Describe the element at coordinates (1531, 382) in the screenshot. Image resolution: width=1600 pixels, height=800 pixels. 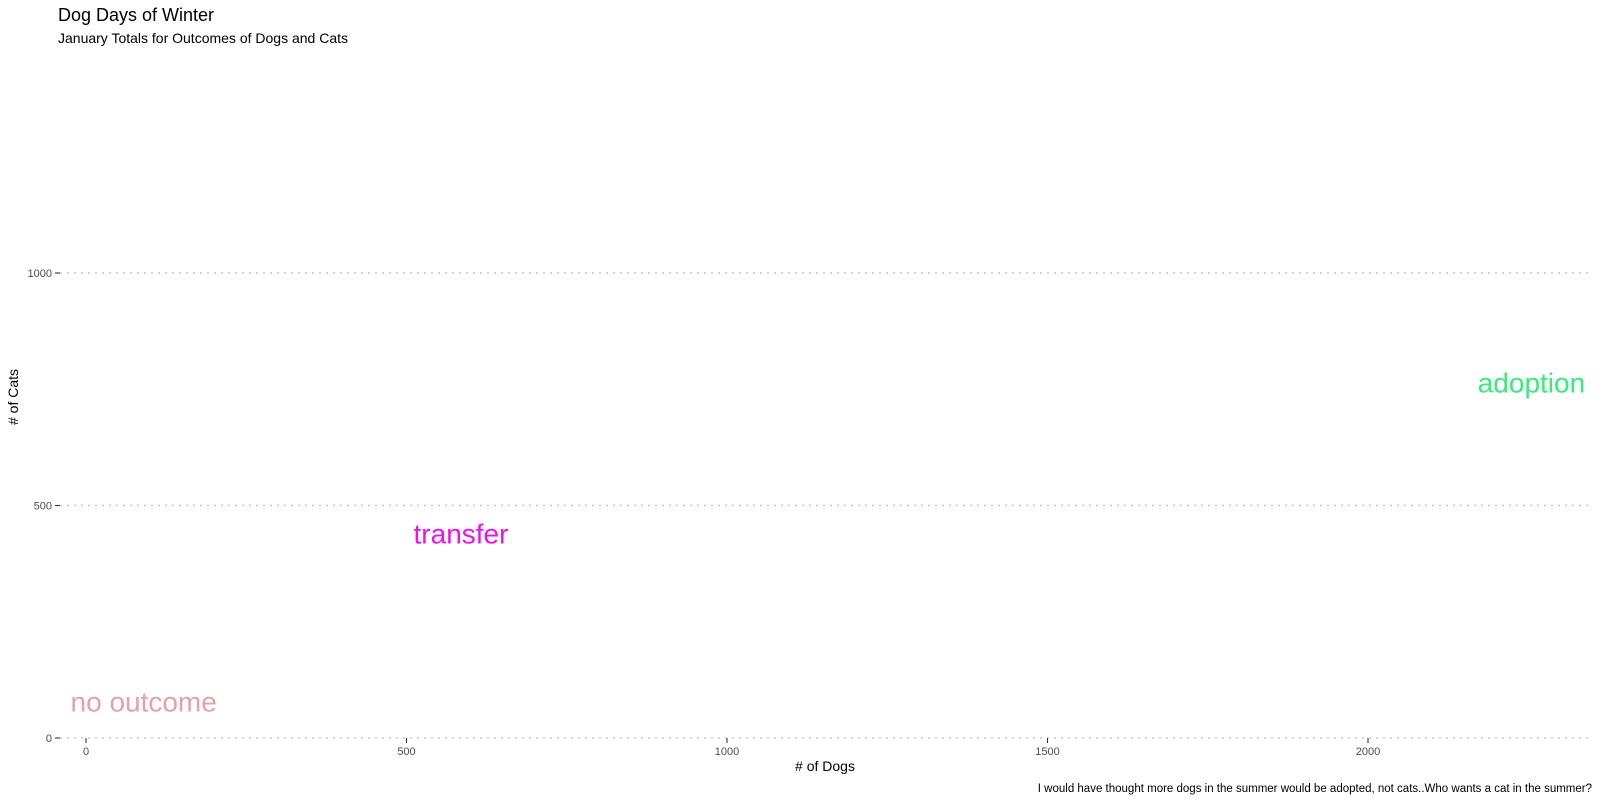
I see `point-label-adoption: adoption` at that location.